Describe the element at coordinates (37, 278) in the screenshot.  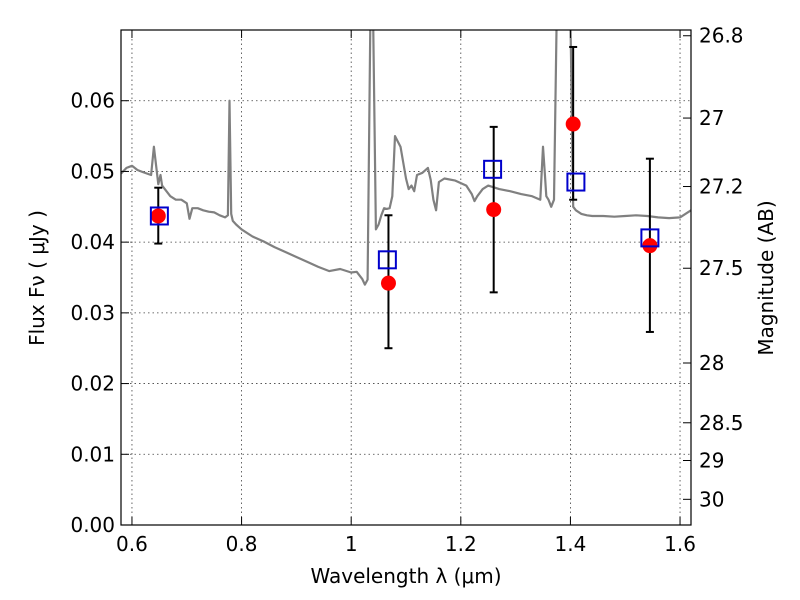
I see `y-axis-label: Flux Fν ( μJy )` at that location.